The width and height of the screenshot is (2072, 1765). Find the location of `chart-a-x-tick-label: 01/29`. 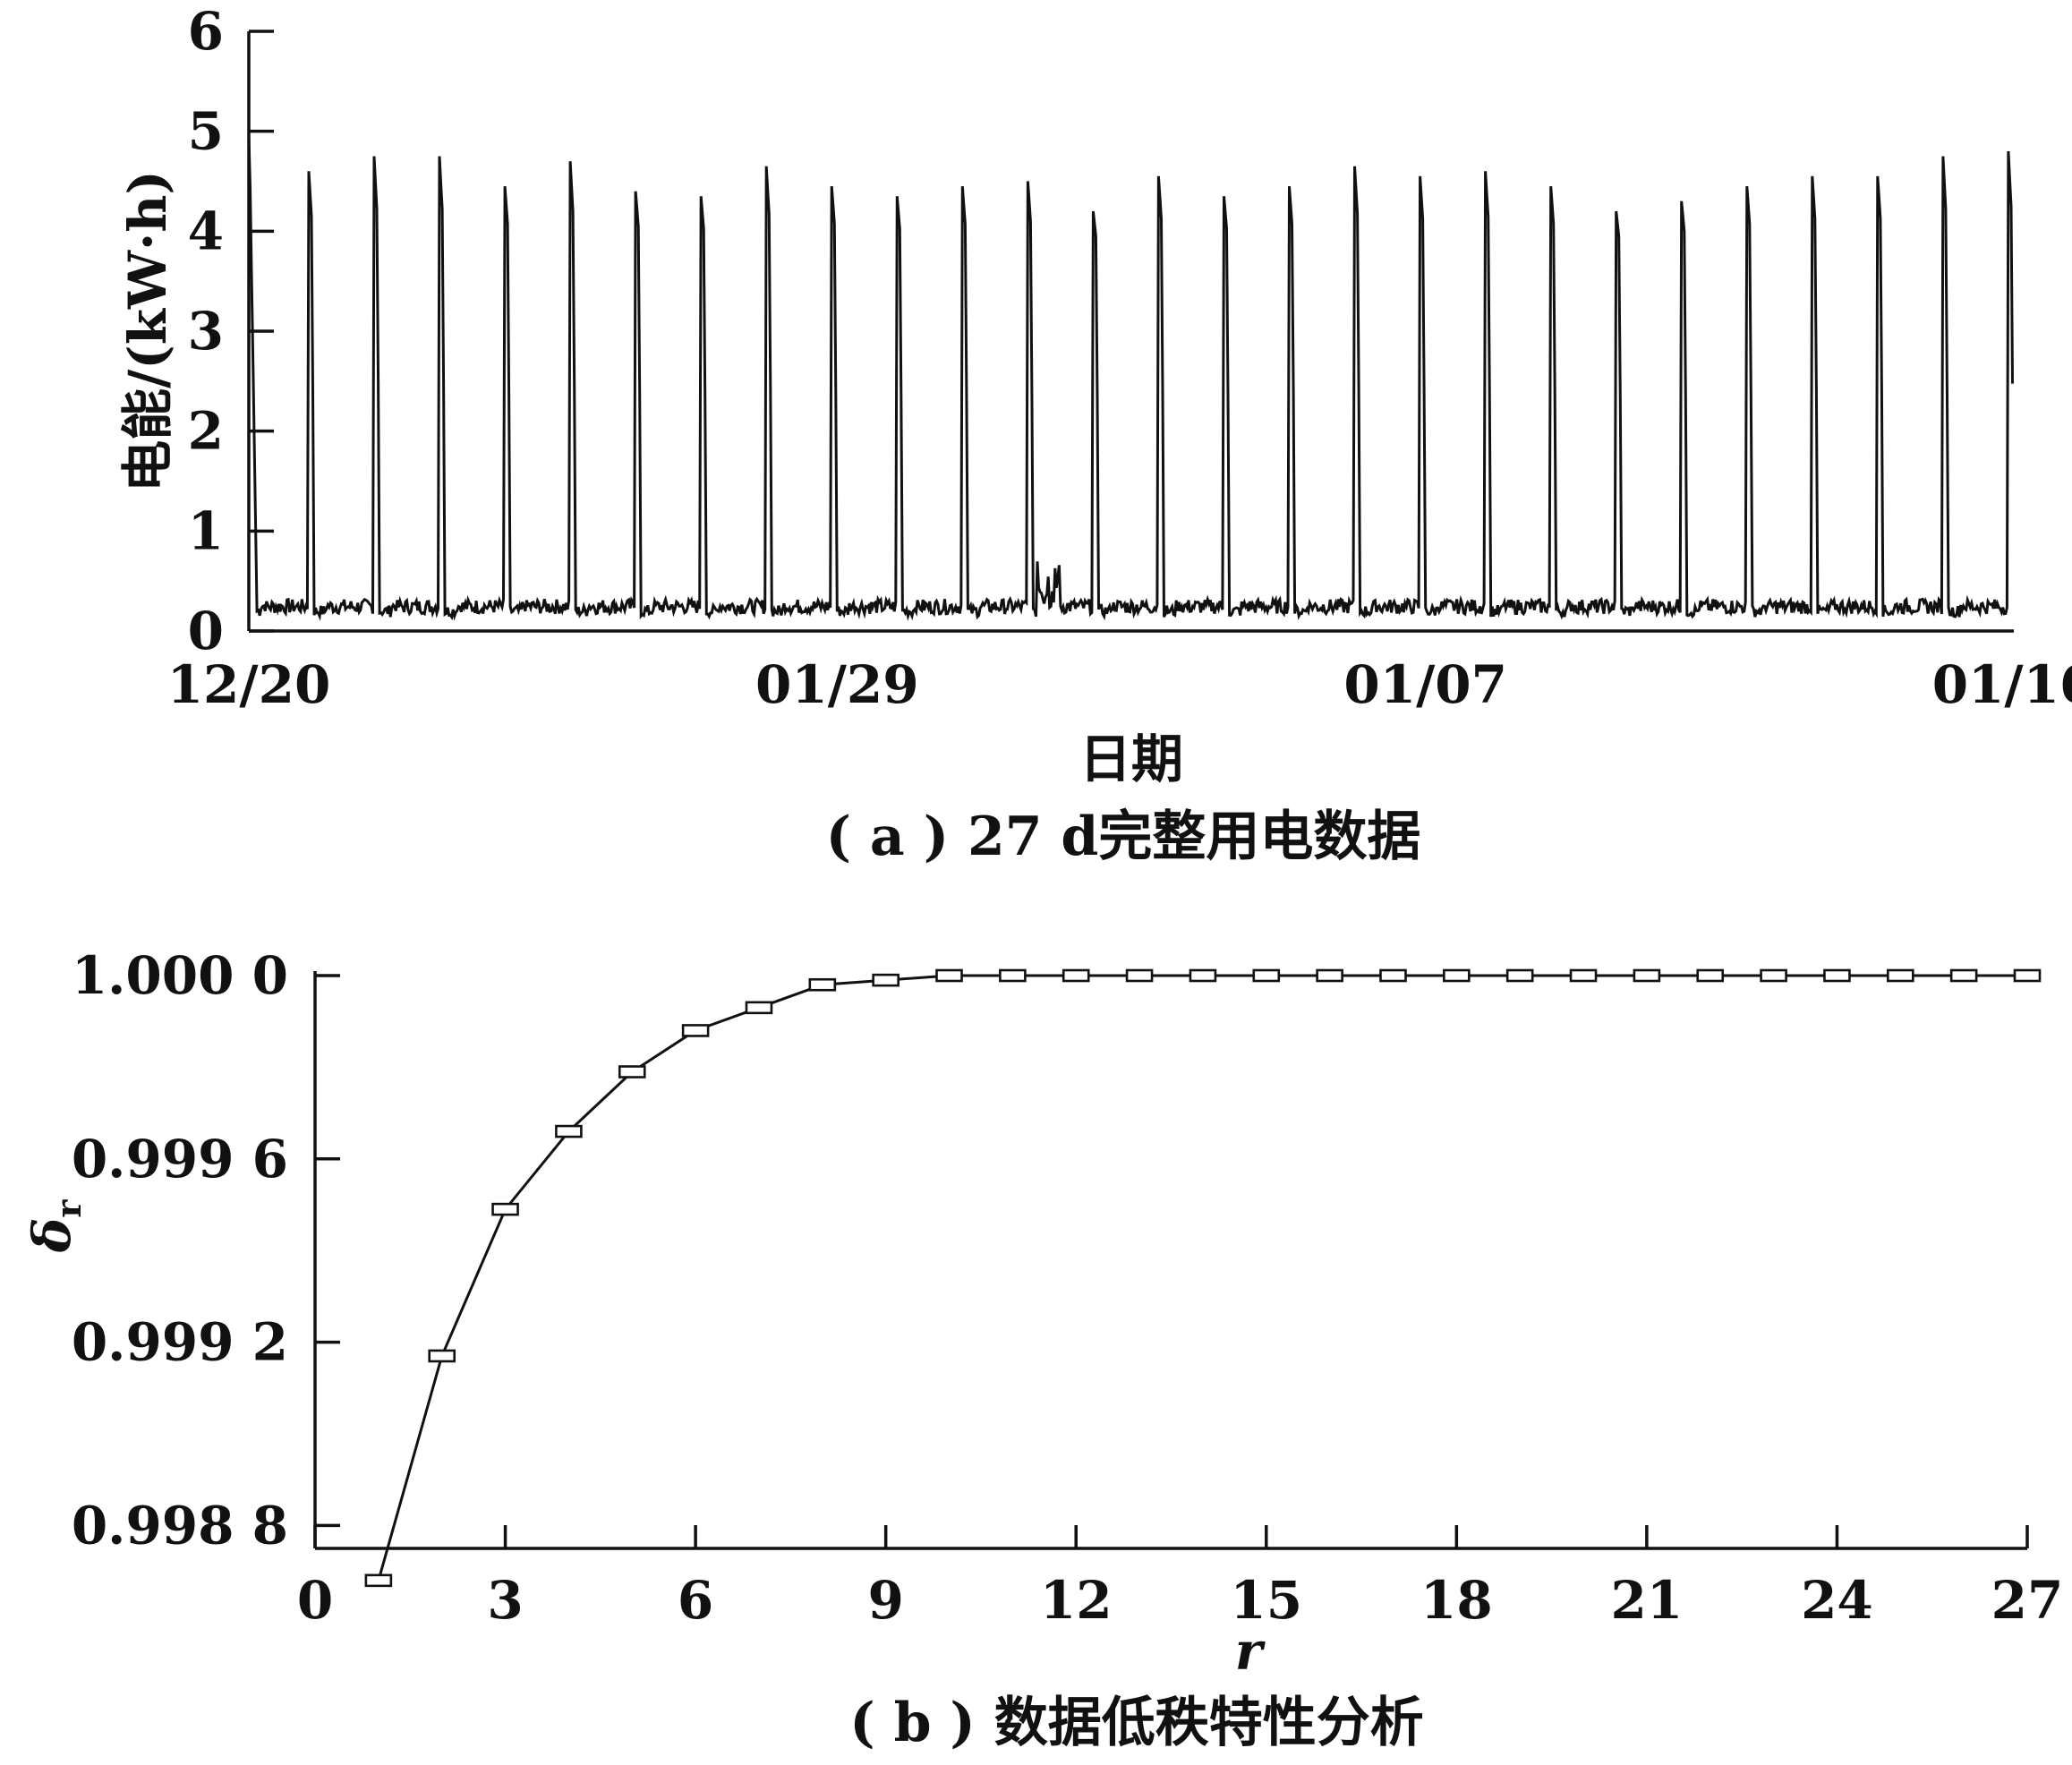

chart-a-x-tick-label: 01/29 is located at coordinates (837, 684).